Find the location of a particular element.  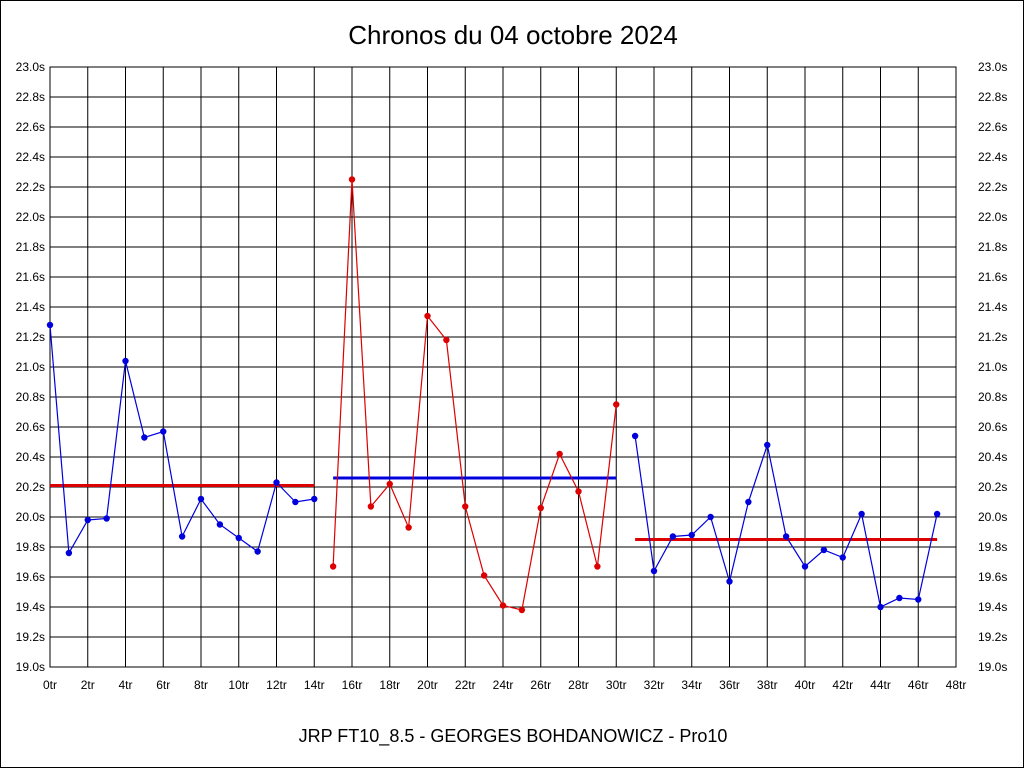

x-tick-label: 0tr is located at coordinates (50, 685).